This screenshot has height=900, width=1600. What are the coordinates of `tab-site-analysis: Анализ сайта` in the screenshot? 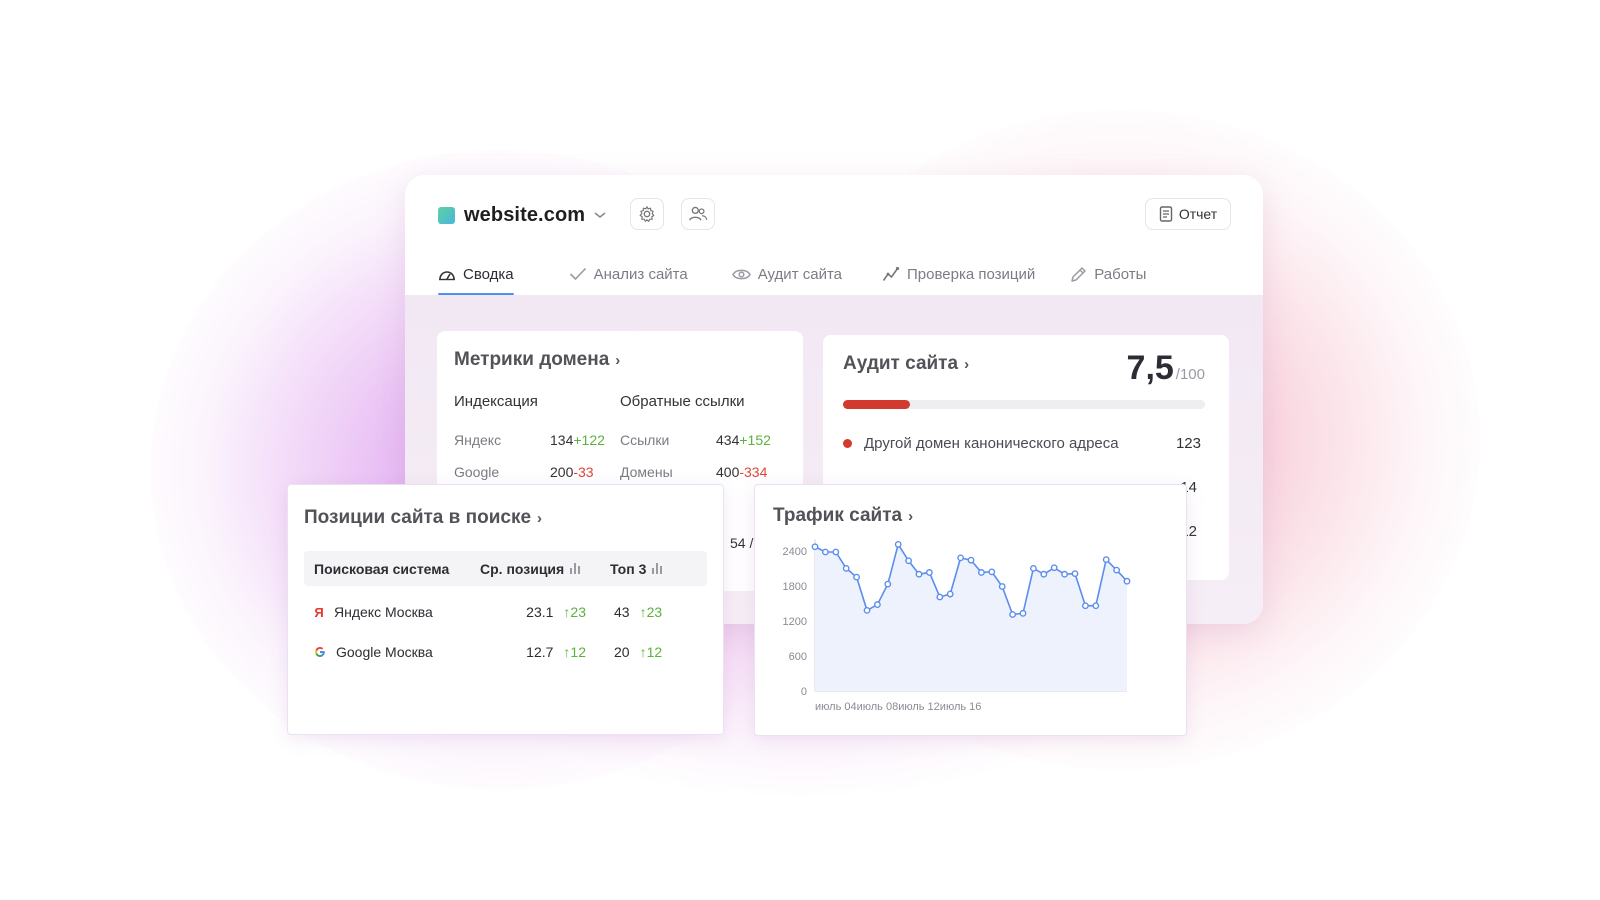 It's located at (628, 274).